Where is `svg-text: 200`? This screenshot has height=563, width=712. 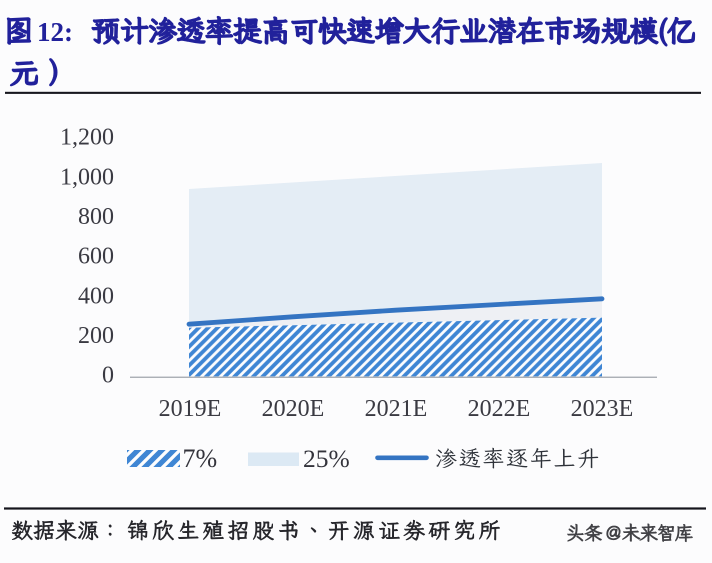
svg-text: 200 is located at coordinates (96, 336).